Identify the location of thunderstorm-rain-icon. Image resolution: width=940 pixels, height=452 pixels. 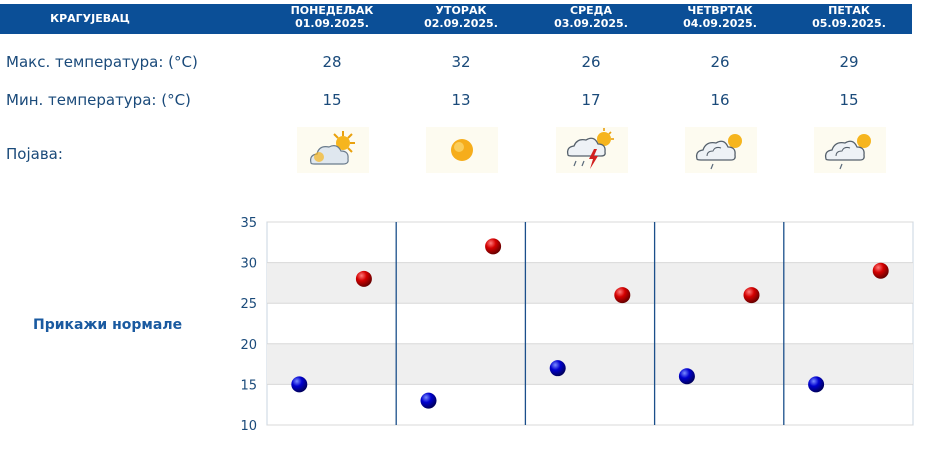
(592, 150).